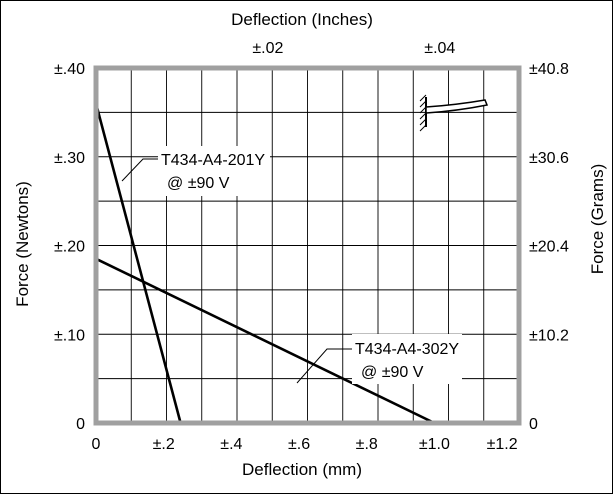  What do you see at coordinates (231, 444) in the screenshot?
I see `x-tick-label: ±.4` at bounding box center [231, 444].